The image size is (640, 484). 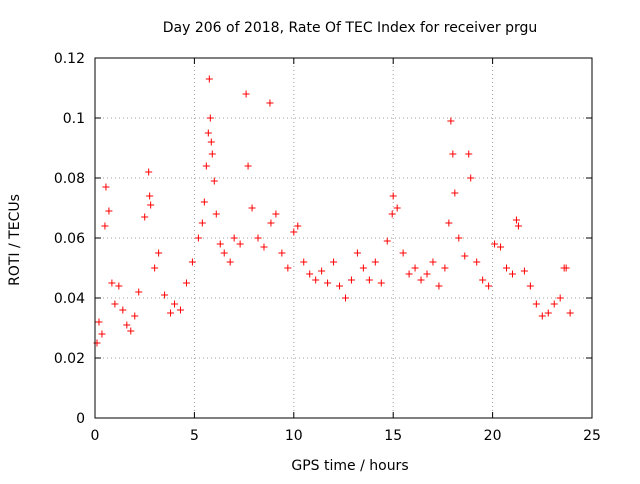 I want to click on x-tick-label: 25, so click(x=592, y=436).